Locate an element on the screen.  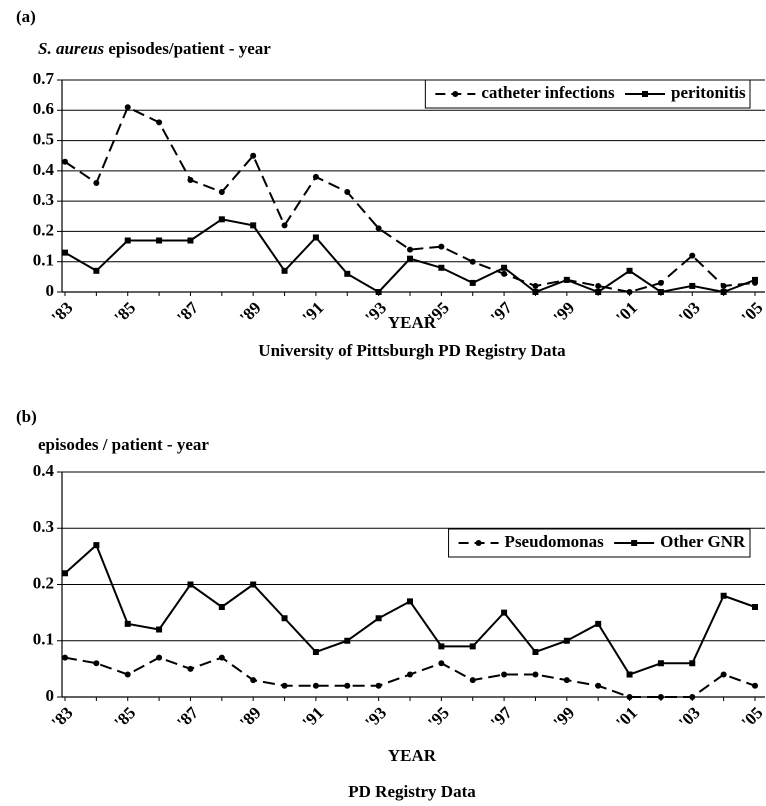
y-axis-title-text: episodes / patient - year is located at coordinates (123, 444).